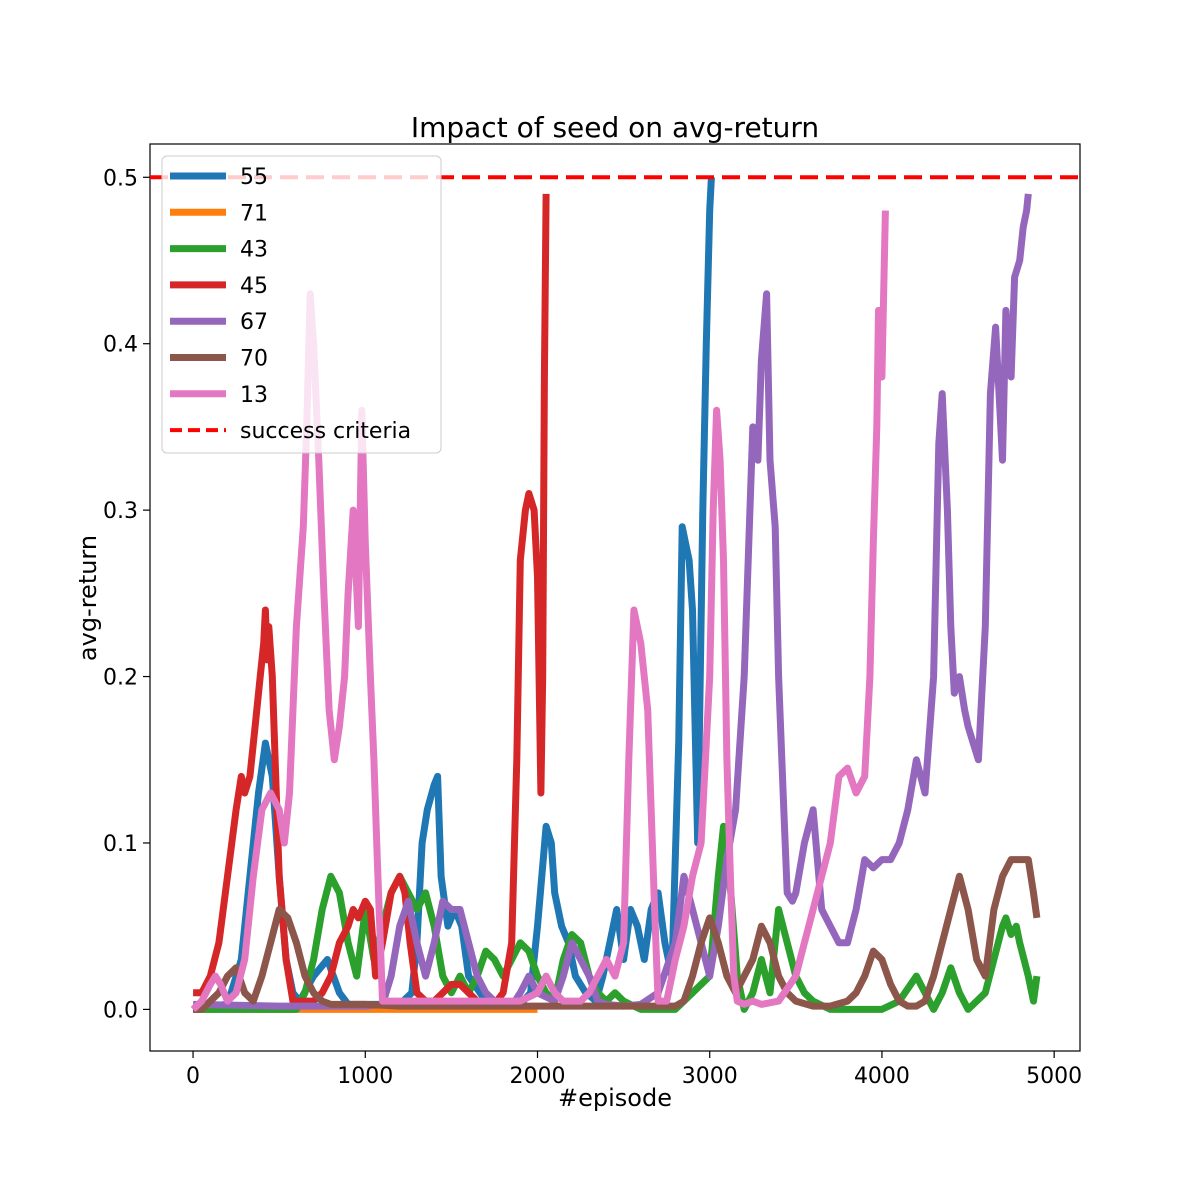 The image size is (1200, 1200). What do you see at coordinates (615, 127) in the screenshot?
I see `chart-title: Impact of seed on avg-return` at bounding box center [615, 127].